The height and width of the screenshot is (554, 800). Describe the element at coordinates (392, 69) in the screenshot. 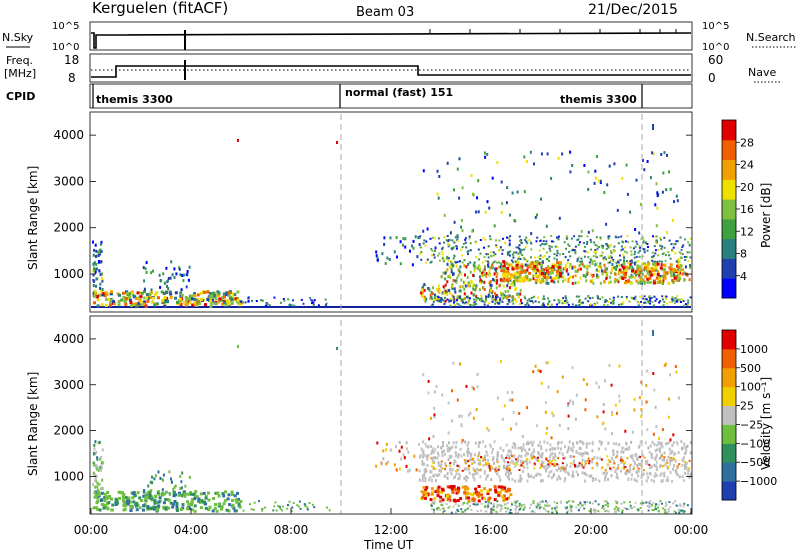

I see `freq-panel: Freq. [MHz] 18 8 60 0 Nave` at that location.